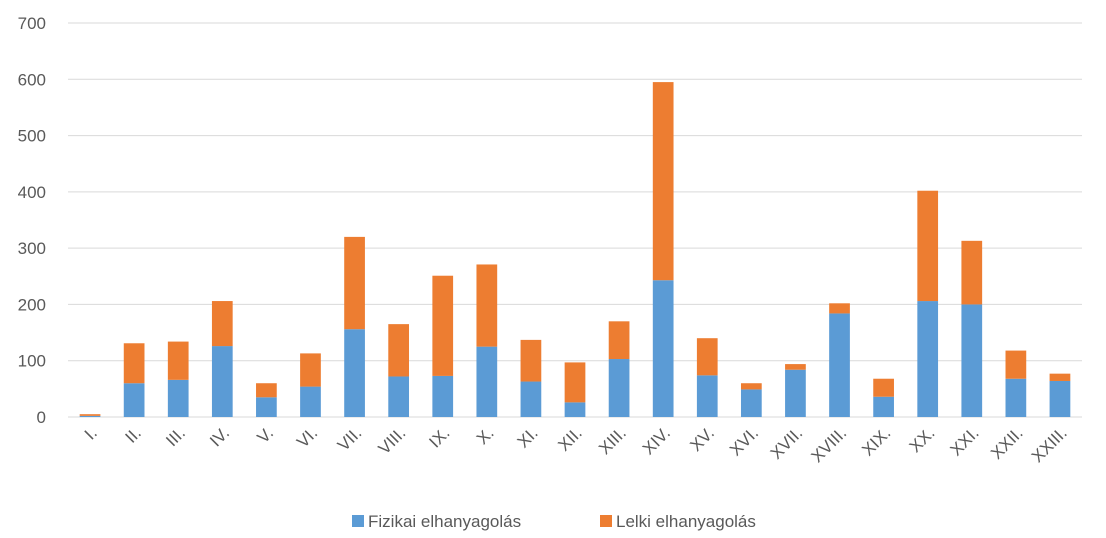 The height and width of the screenshot is (538, 1106). I want to click on x-tick-label: II., so click(133, 434).